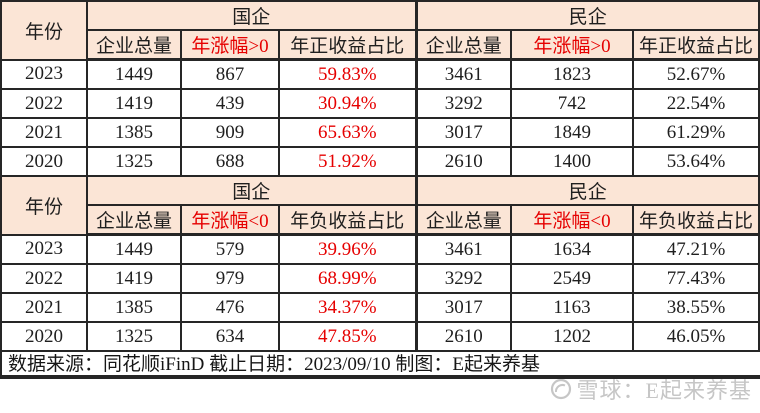 Image resolution: width=760 pixels, height=413 pixels. Describe the element at coordinates (696, 161) in the screenshot. I see `poe-positive-ratio-cell: 53.64%` at that location.